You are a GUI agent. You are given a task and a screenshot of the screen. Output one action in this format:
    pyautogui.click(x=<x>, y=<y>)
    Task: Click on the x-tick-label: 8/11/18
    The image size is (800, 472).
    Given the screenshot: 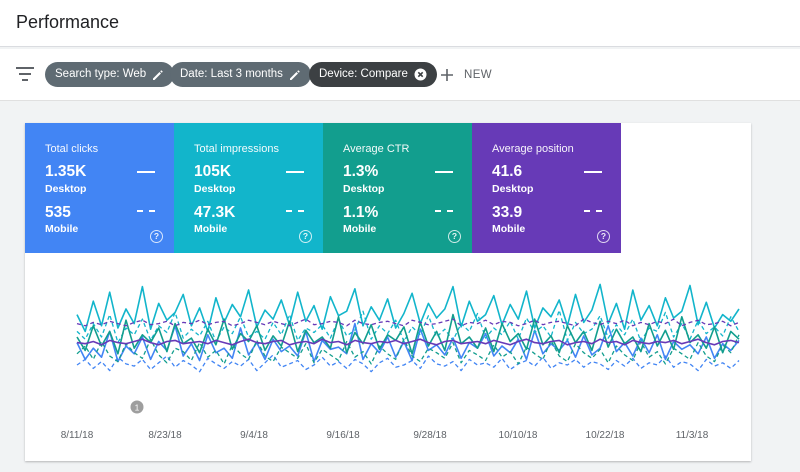 What is the action you would take?
    pyautogui.click(x=77, y=435)
    